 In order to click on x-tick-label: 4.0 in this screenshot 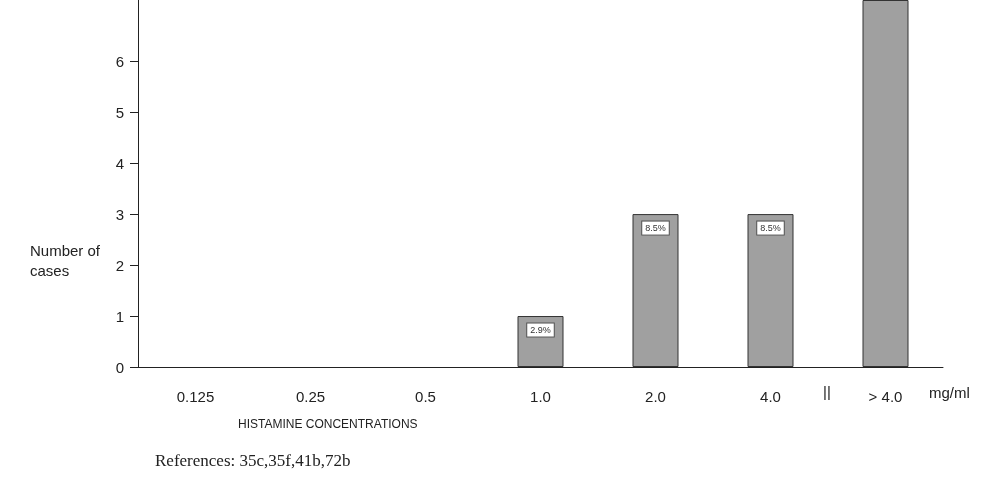, I will do `click(770, 396)`.